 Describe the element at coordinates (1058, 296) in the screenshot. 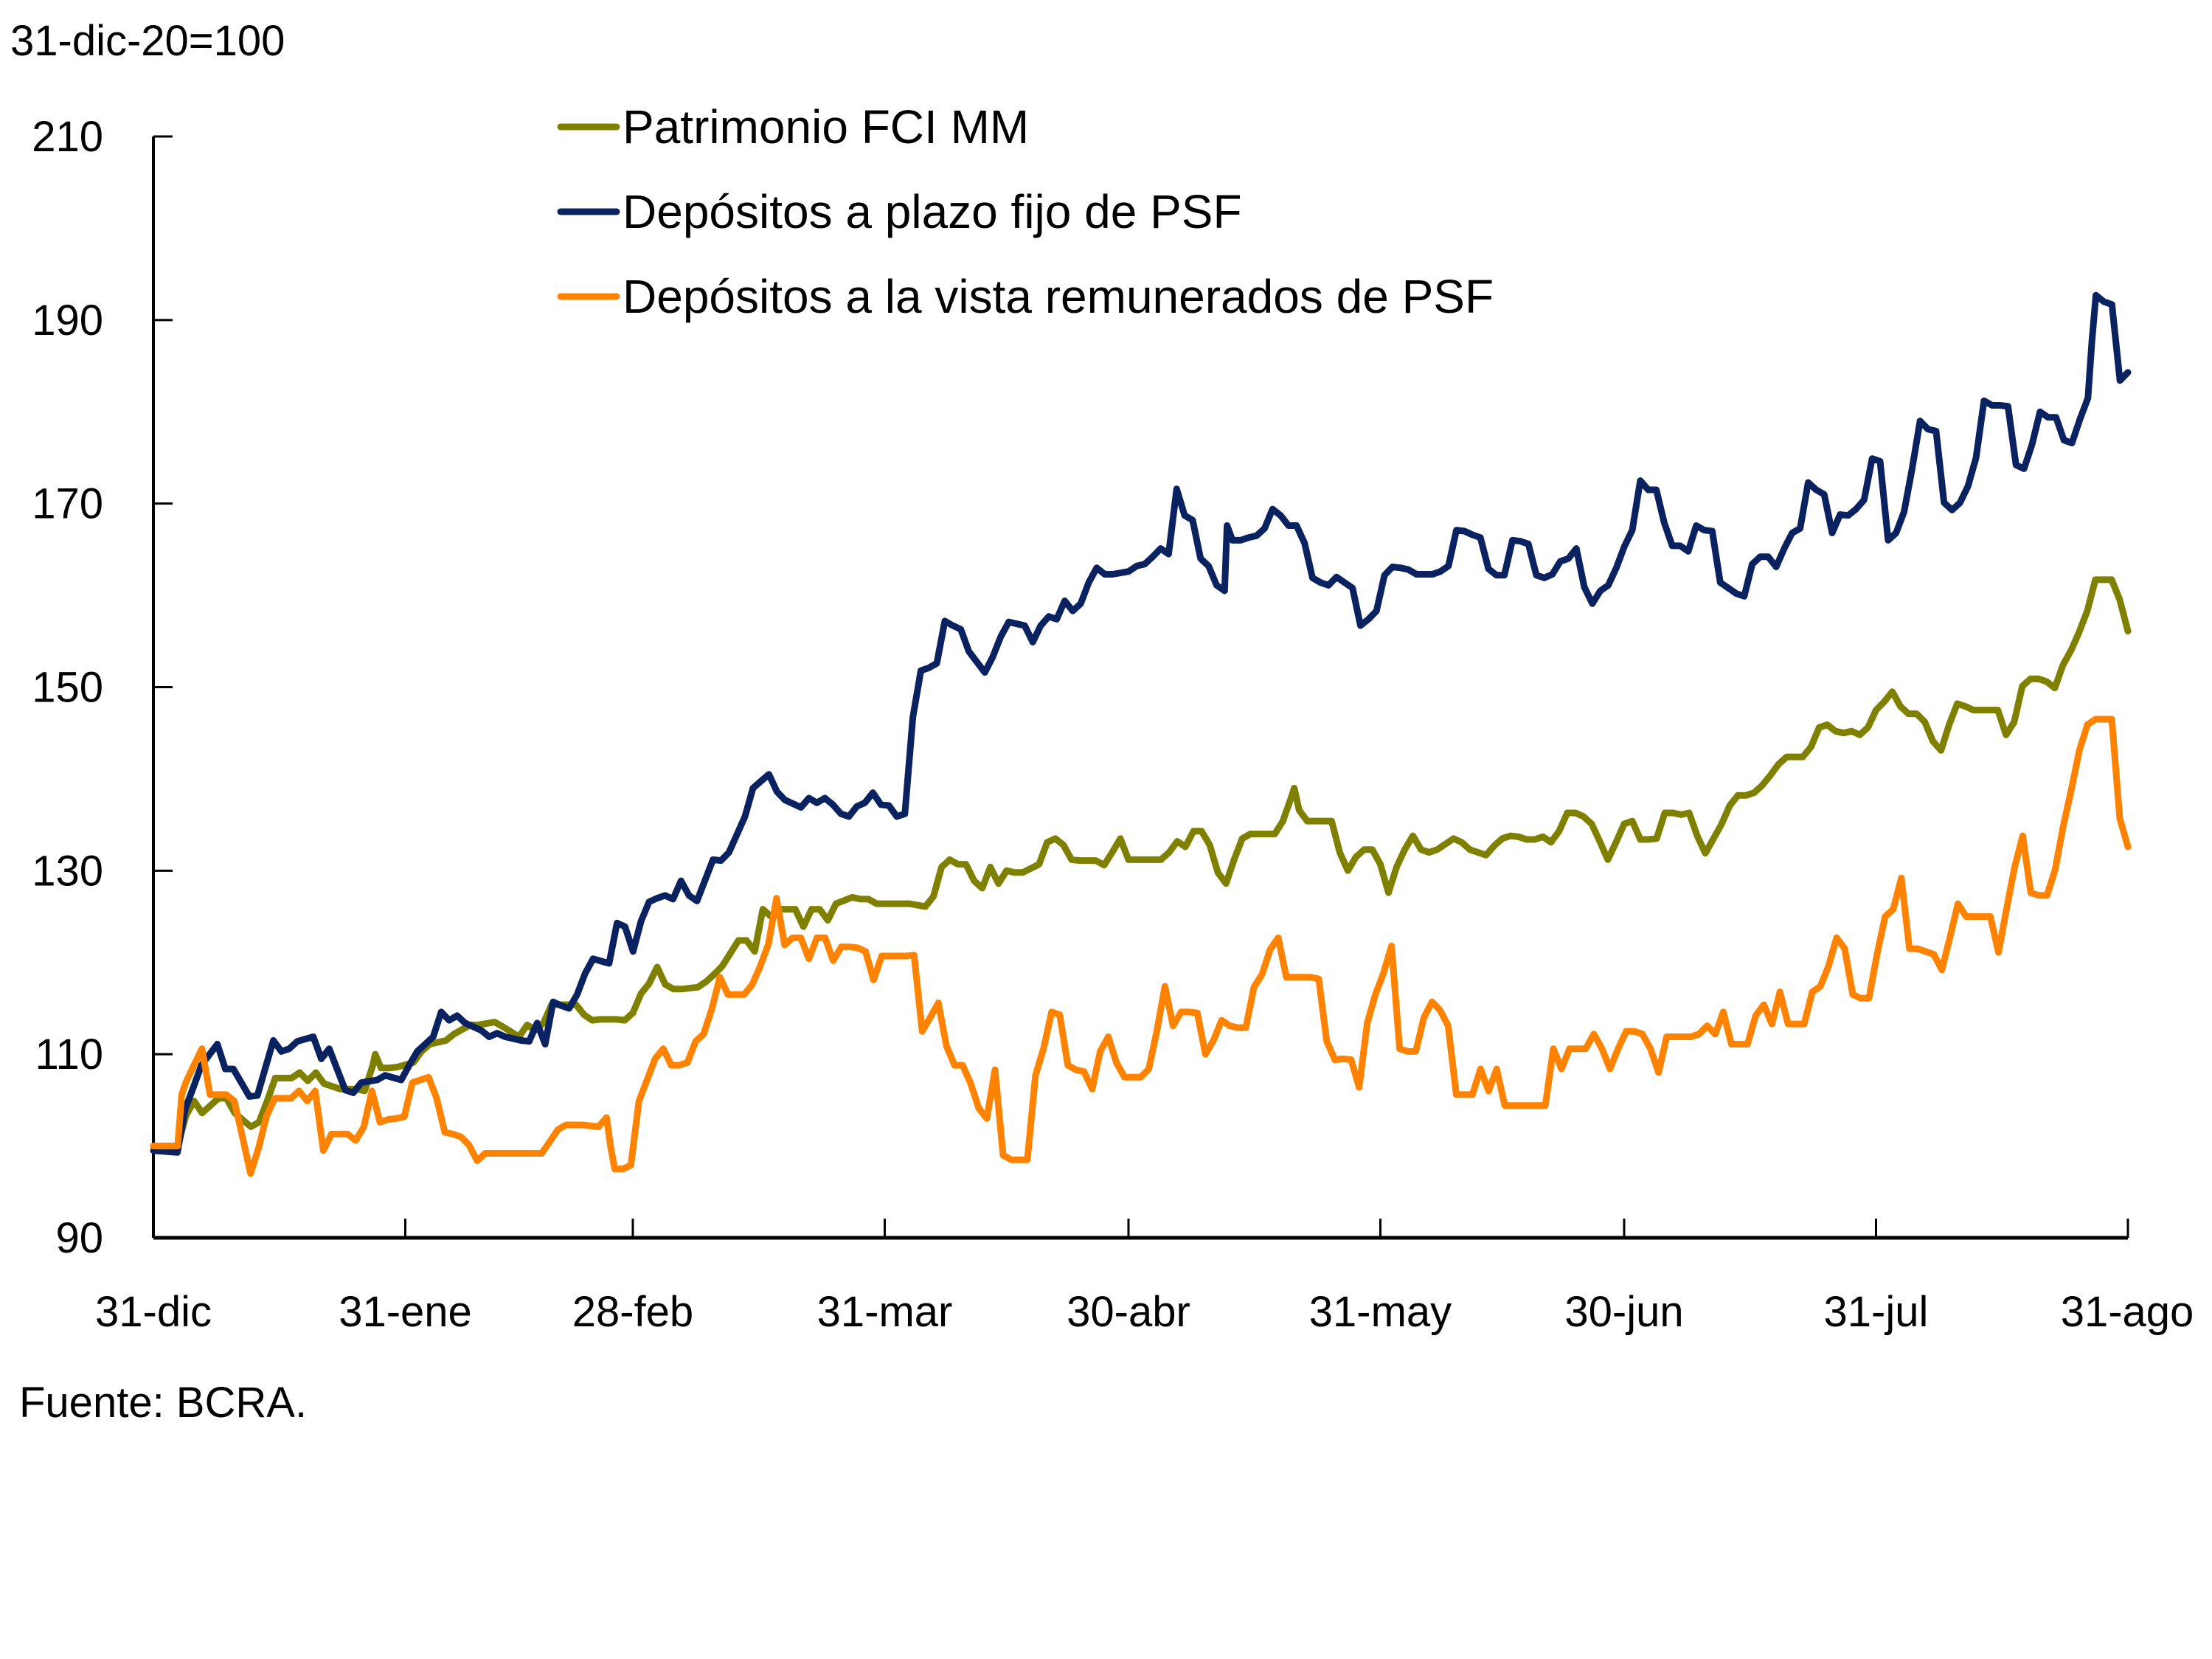

I see `legend-label: Depósitos a la vista remunerados de PSF` at that location.